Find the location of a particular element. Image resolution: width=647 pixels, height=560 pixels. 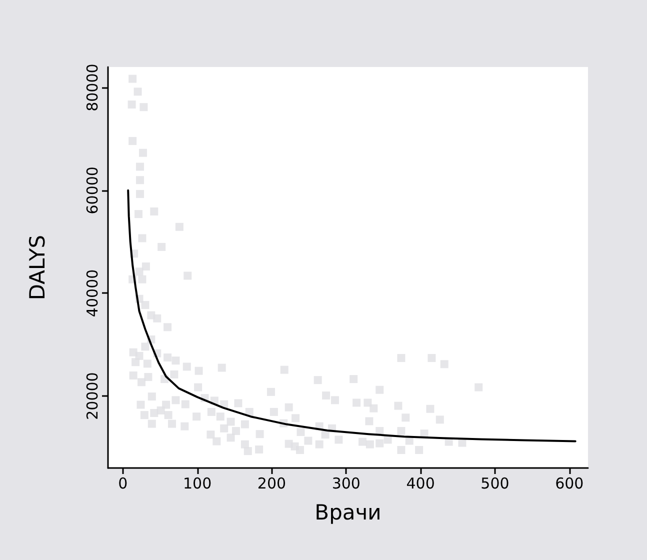

x-tick-label: 600 is located at coordinates (569, 483).